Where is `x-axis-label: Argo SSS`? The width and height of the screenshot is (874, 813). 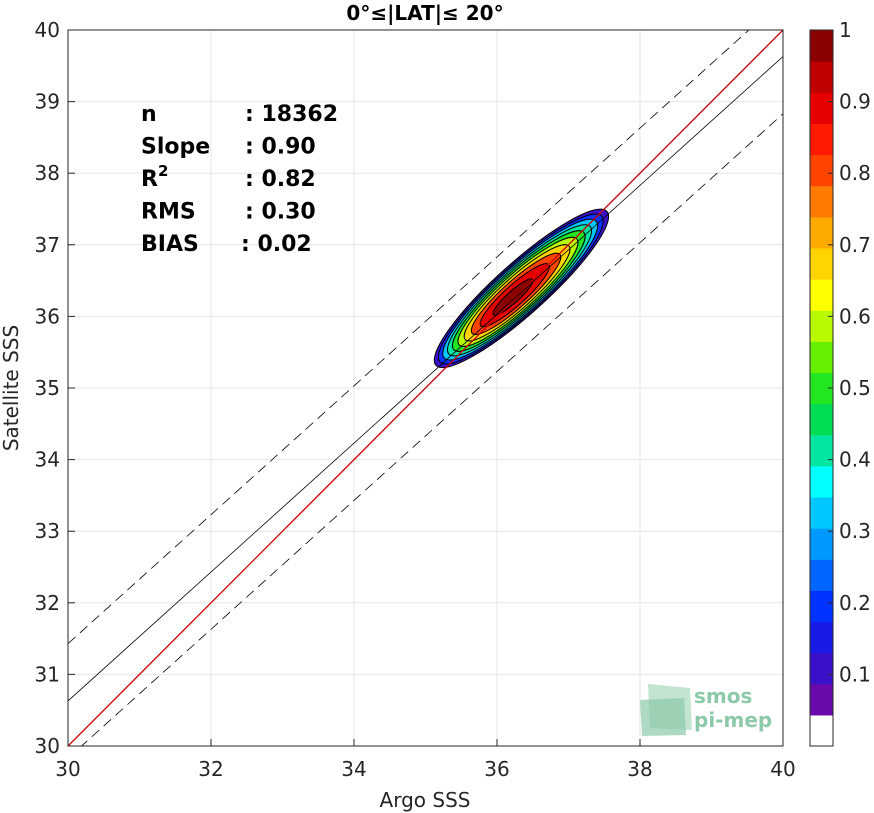 x-axis-label: Argo SSS is located at coordinates (425, 800).